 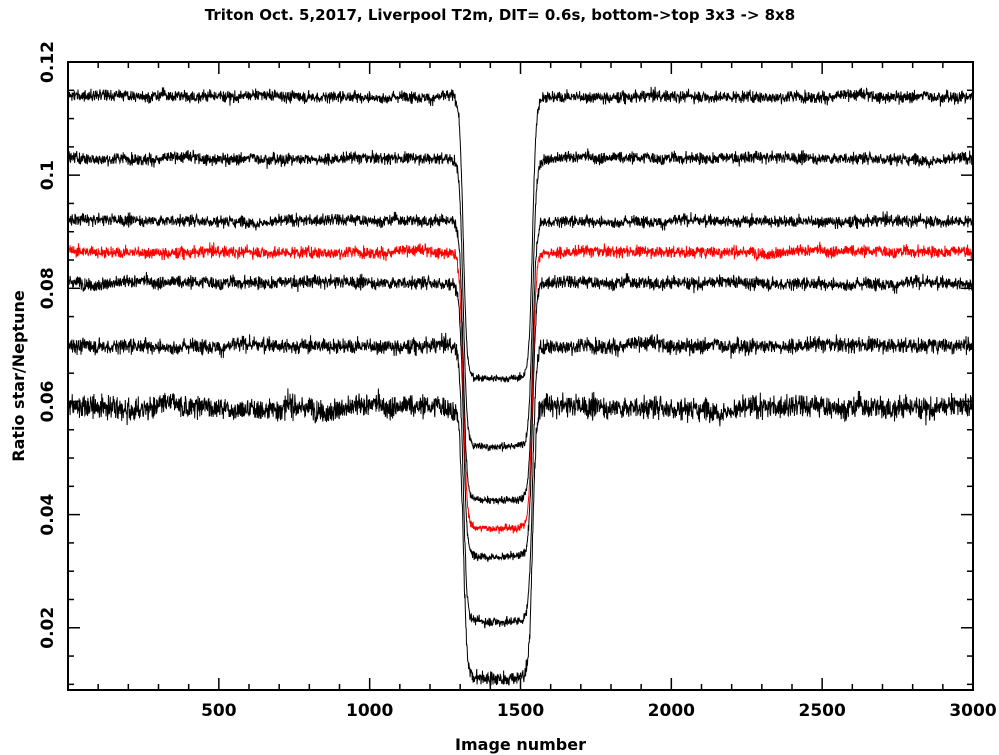 What do you see at coordinates (48, 401) in the screenshot?
I see `y-tick-label: 0.06` at bounding box center [48, 401].